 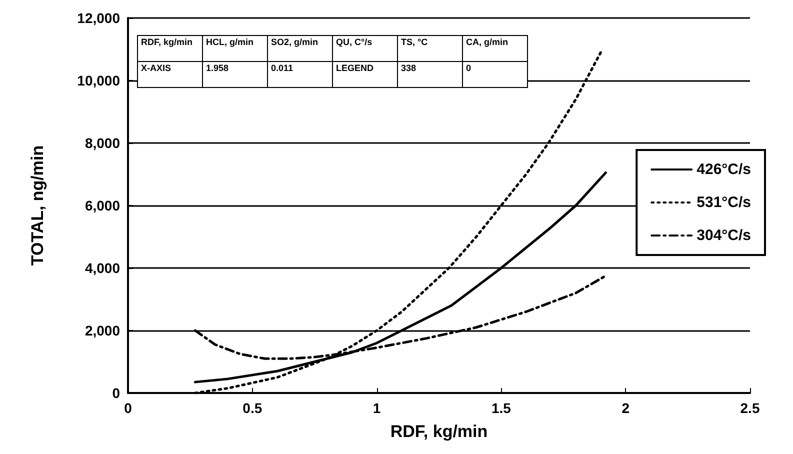 I want to click on annotation: CA, g/min, so click(x=495, y=49).